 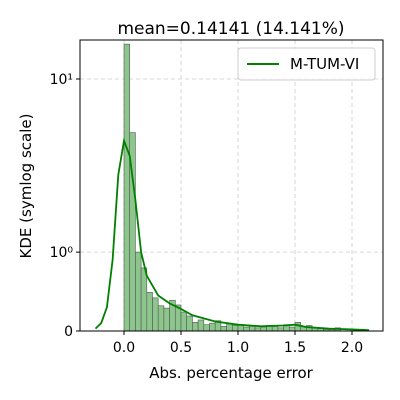 What do you see at coordinates (181, 348) in the screenshot?
I see `x-tick-label: 0.5` at bounding box center [181, 348].